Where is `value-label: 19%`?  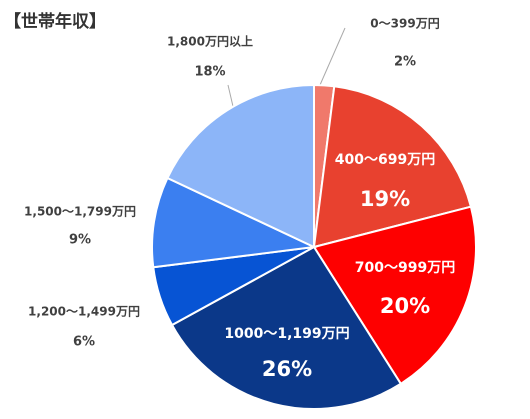
value-label: 19% is located at coordinates (385, 199).